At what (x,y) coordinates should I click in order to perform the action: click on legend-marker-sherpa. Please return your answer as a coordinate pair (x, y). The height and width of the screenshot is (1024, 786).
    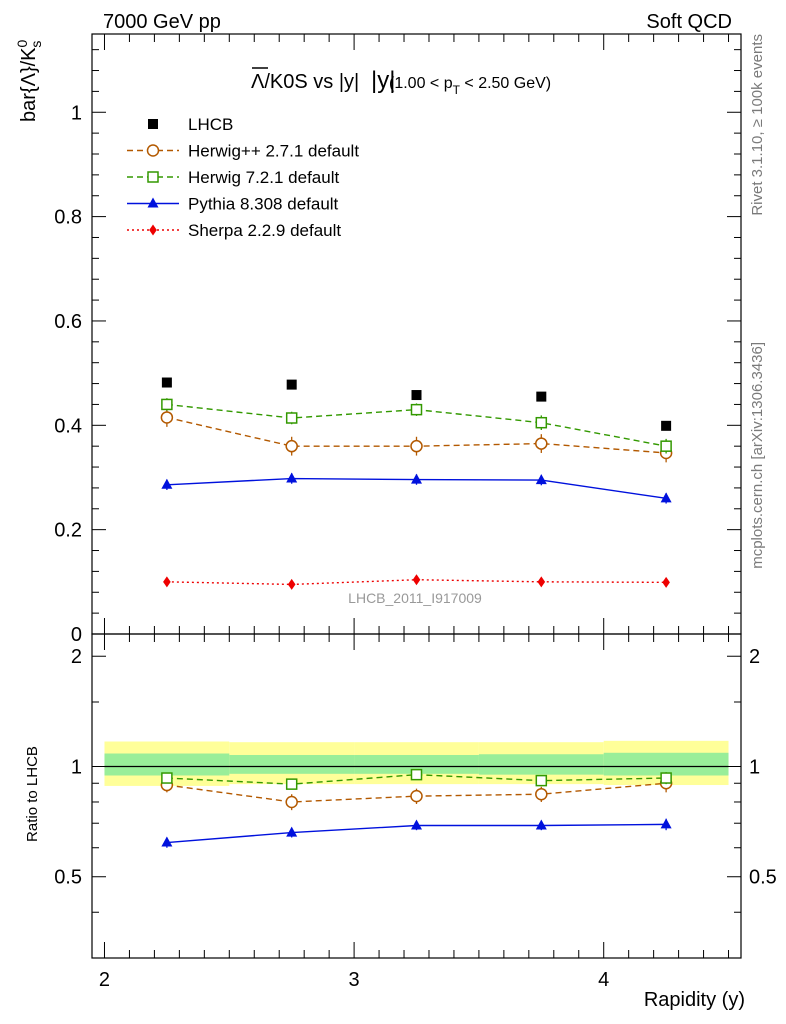
    Looking at the image, I should click on (153, 230).